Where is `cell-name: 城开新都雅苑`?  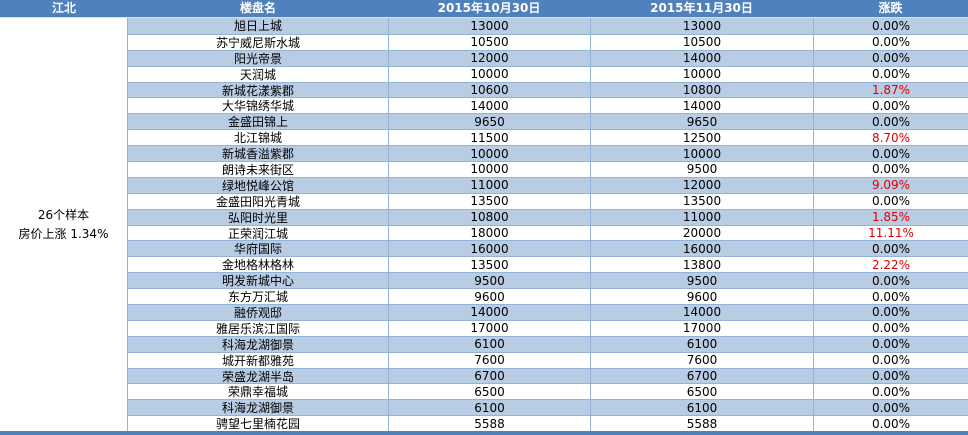
cell-name: 城开新都雅苑 is located at coordinates (258, 359).